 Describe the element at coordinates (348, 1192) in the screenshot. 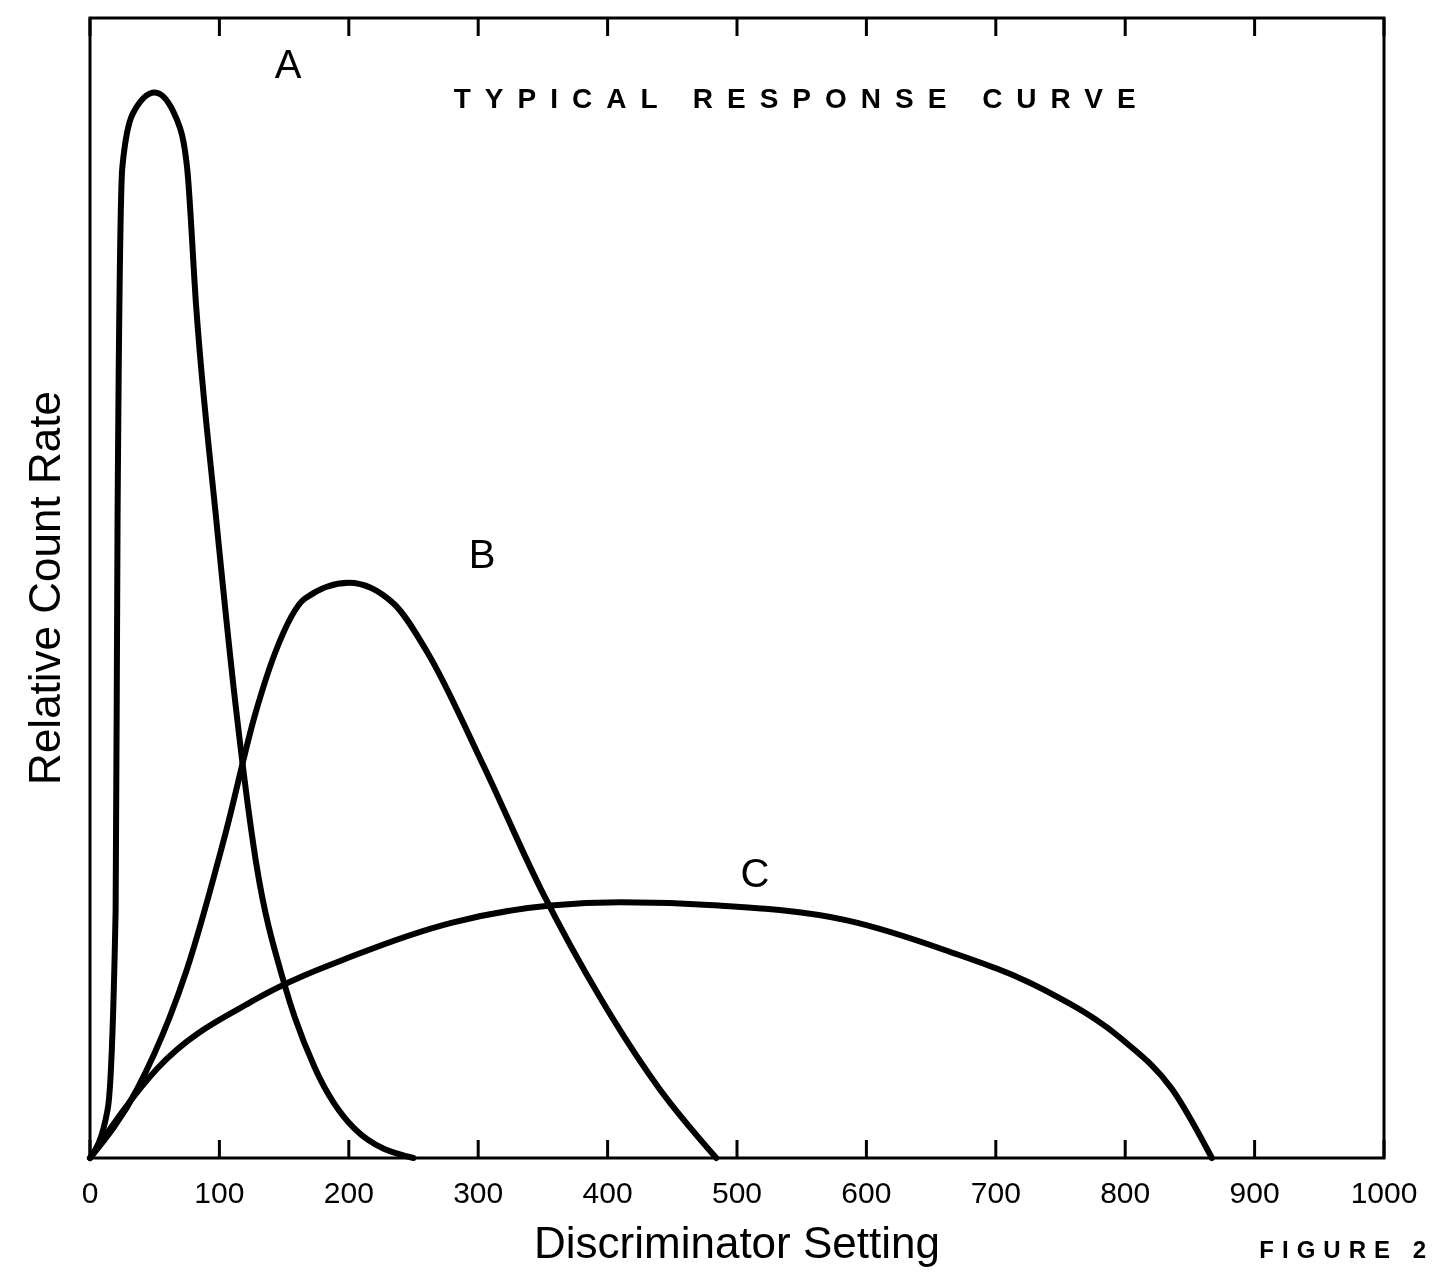

I see `x-tick-label: 200` at that location.